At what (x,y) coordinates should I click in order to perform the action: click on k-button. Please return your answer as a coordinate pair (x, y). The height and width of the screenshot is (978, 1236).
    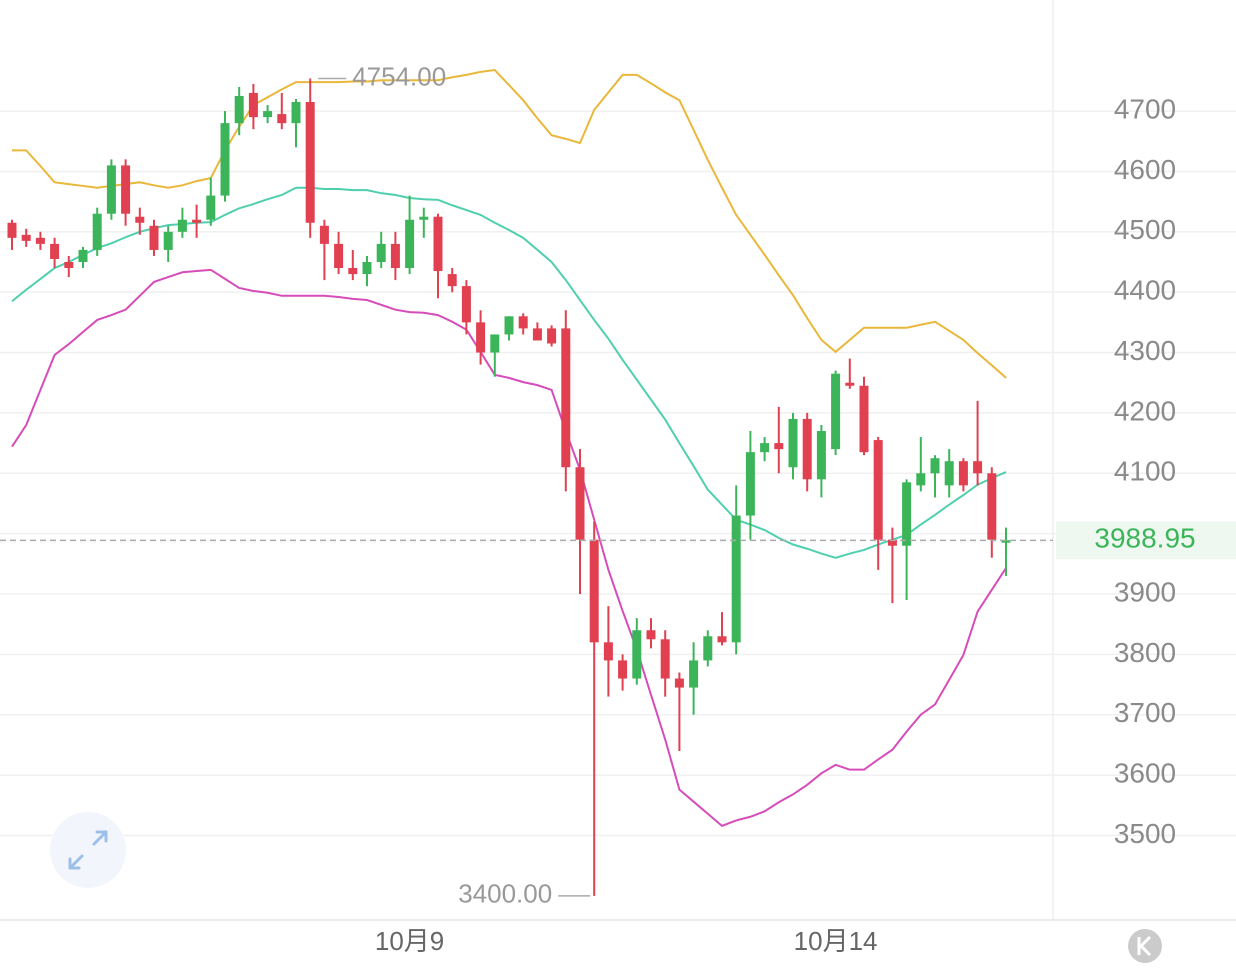
    Looking at the image, I should click on (1145, 946).